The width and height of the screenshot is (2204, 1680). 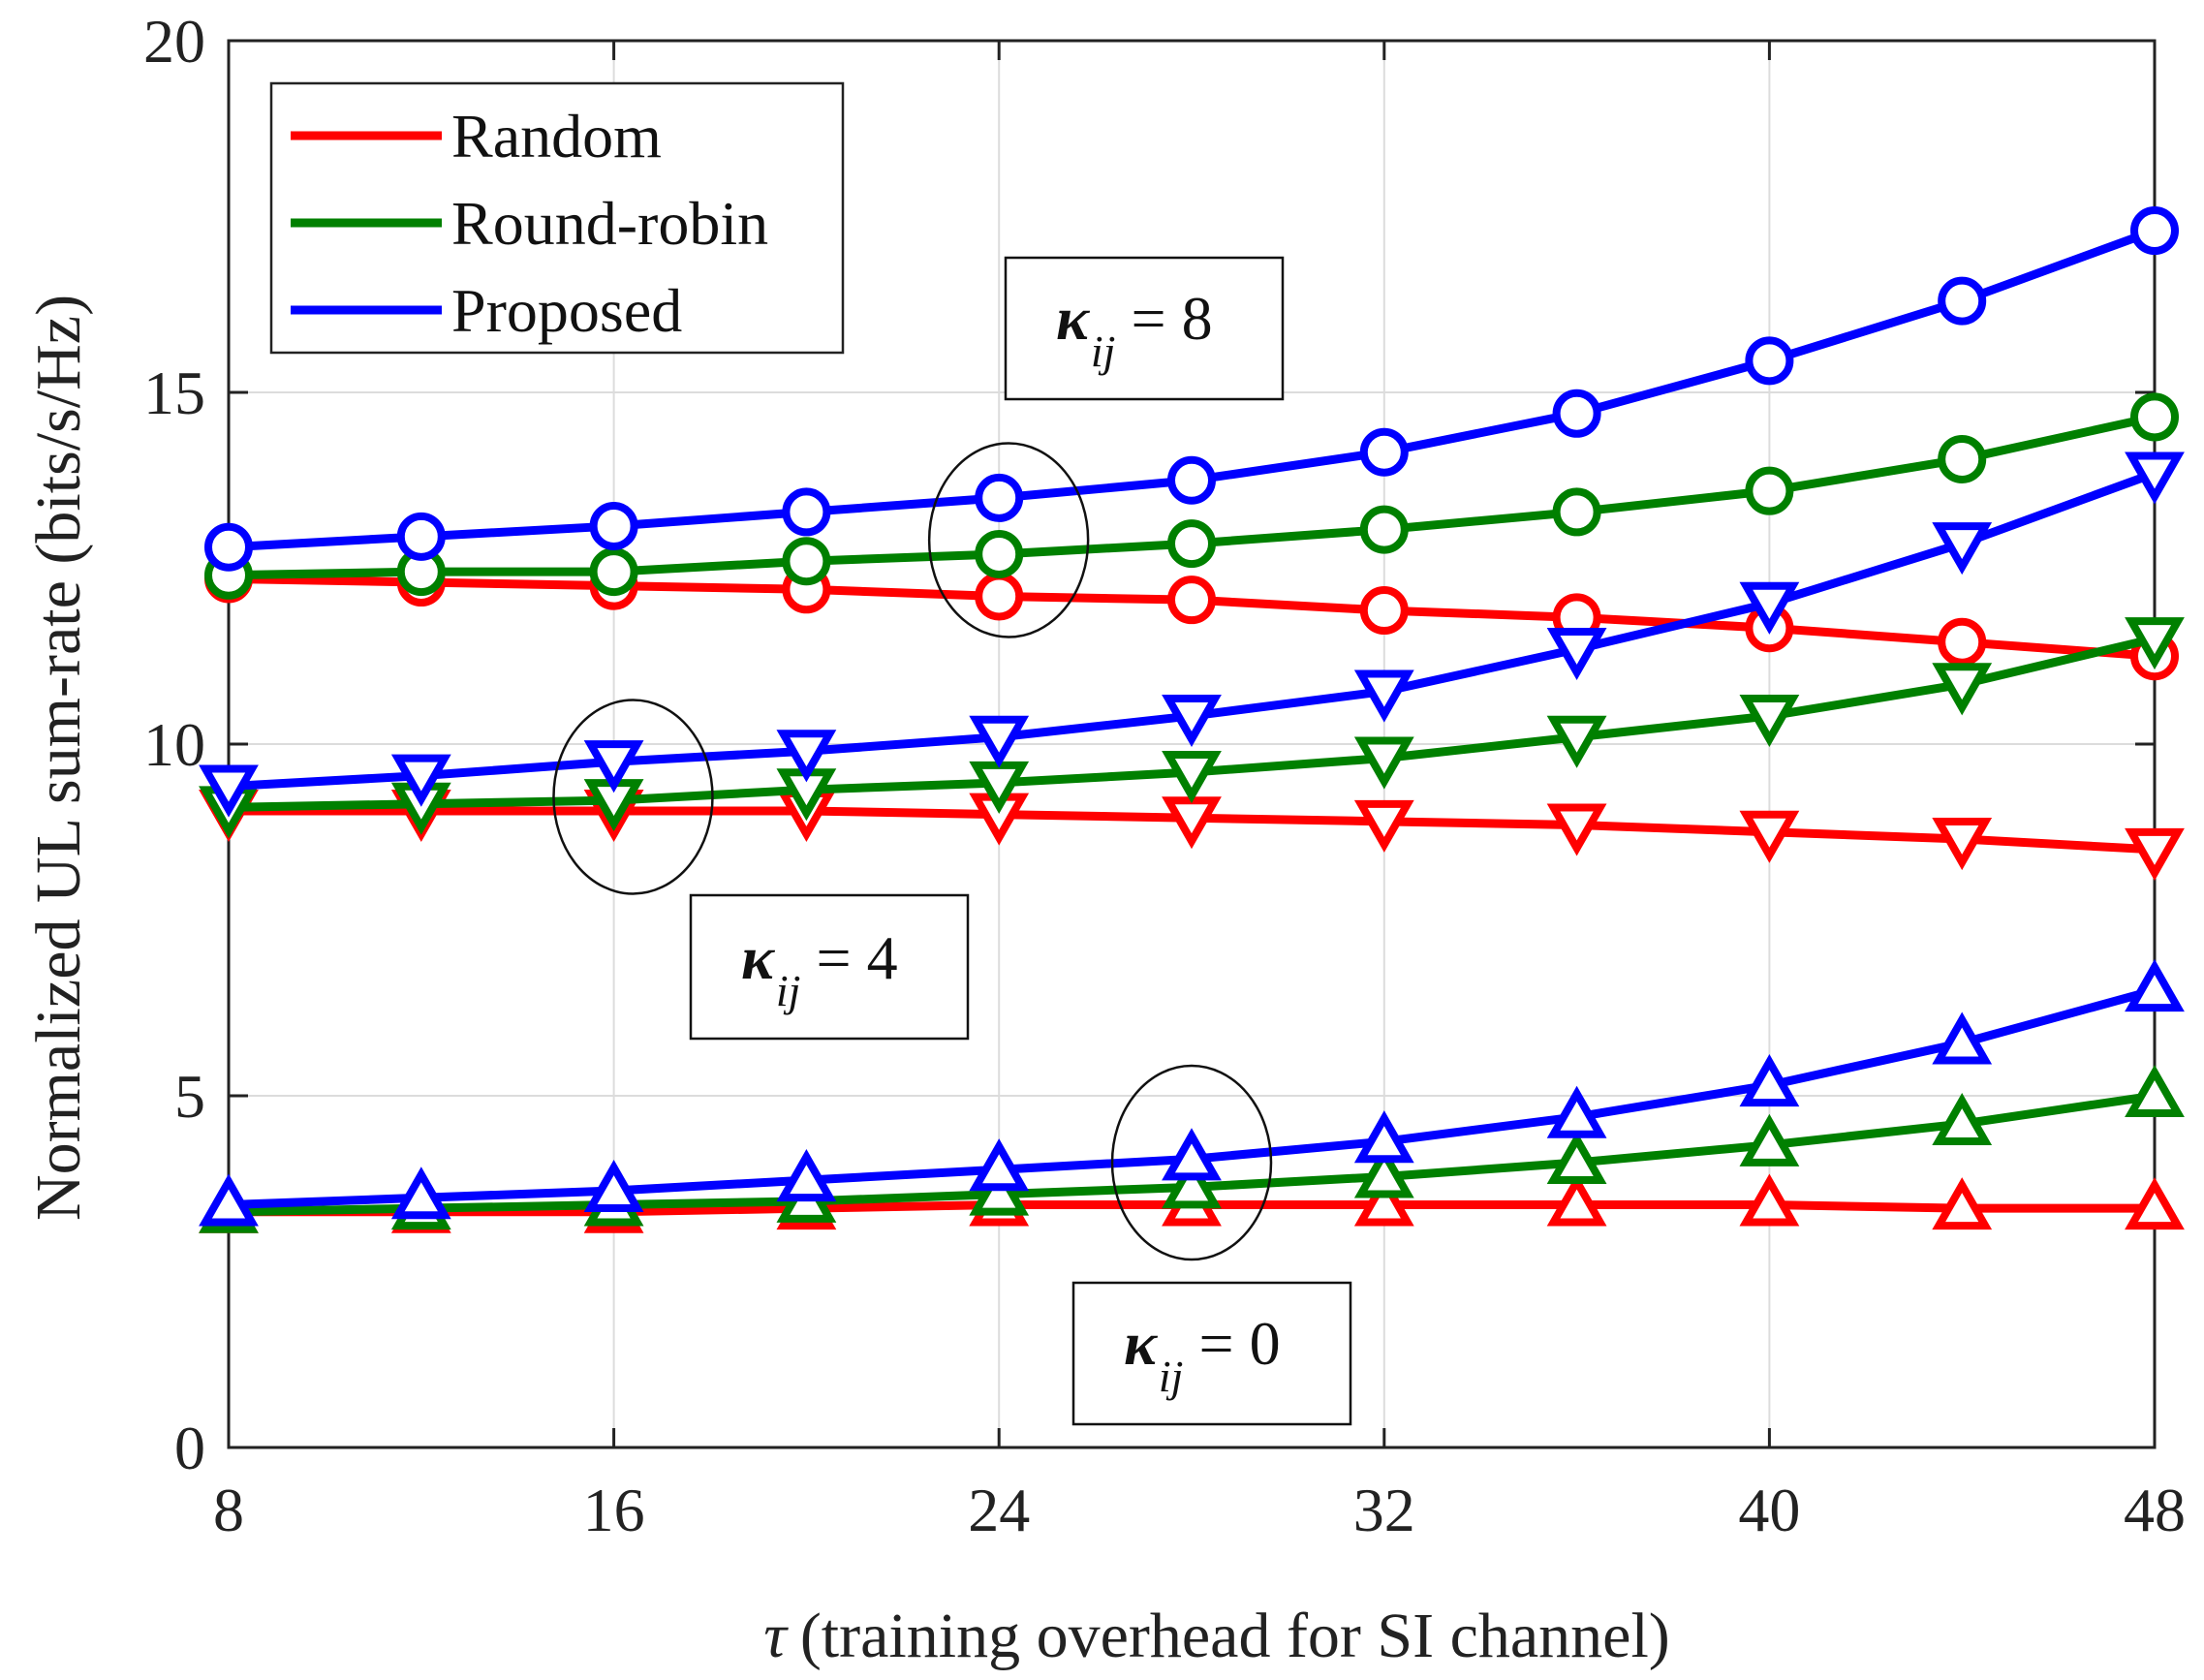 What do you see at coordinates (58, 758) in the screenshot?
I see `y-axis-label: Normalized UL sum-rate (bits/s/Hz)` at bounding box center [58, 758].